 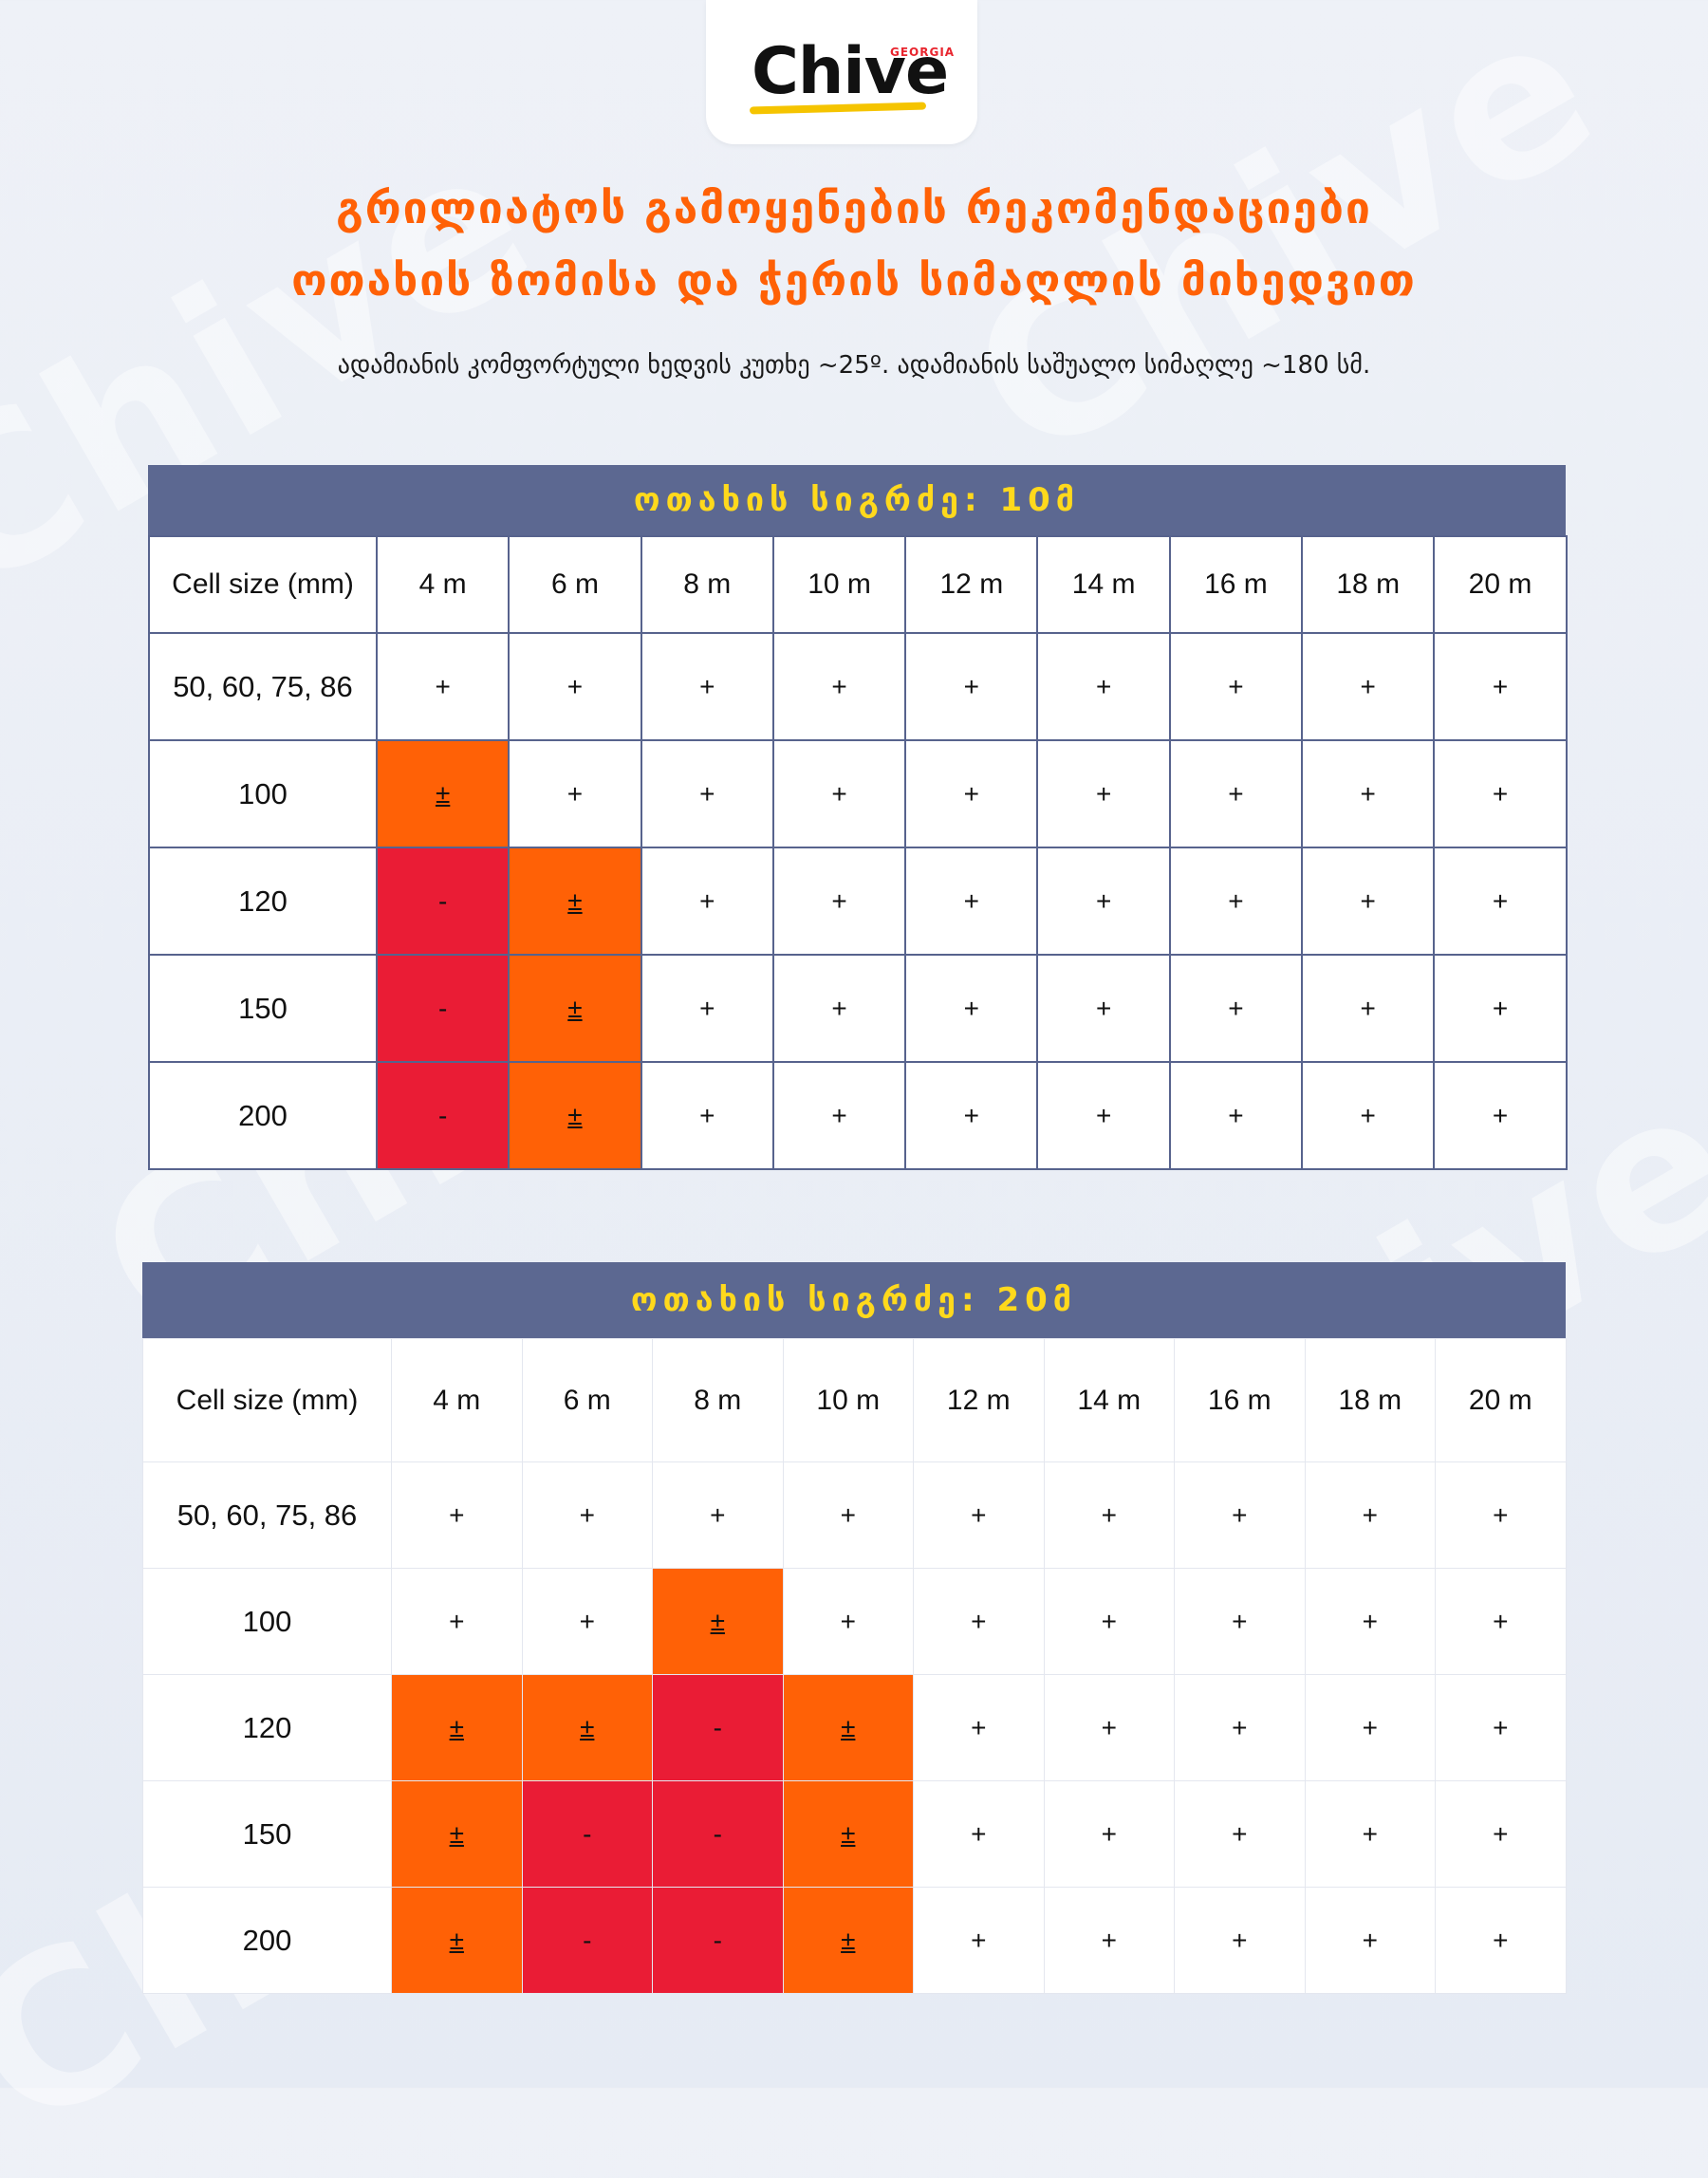 What do you see at coordinates (1501, 1400) in the screenshot?
I see `column-header-height: 20 m` at bounding box center [1501, 1400].